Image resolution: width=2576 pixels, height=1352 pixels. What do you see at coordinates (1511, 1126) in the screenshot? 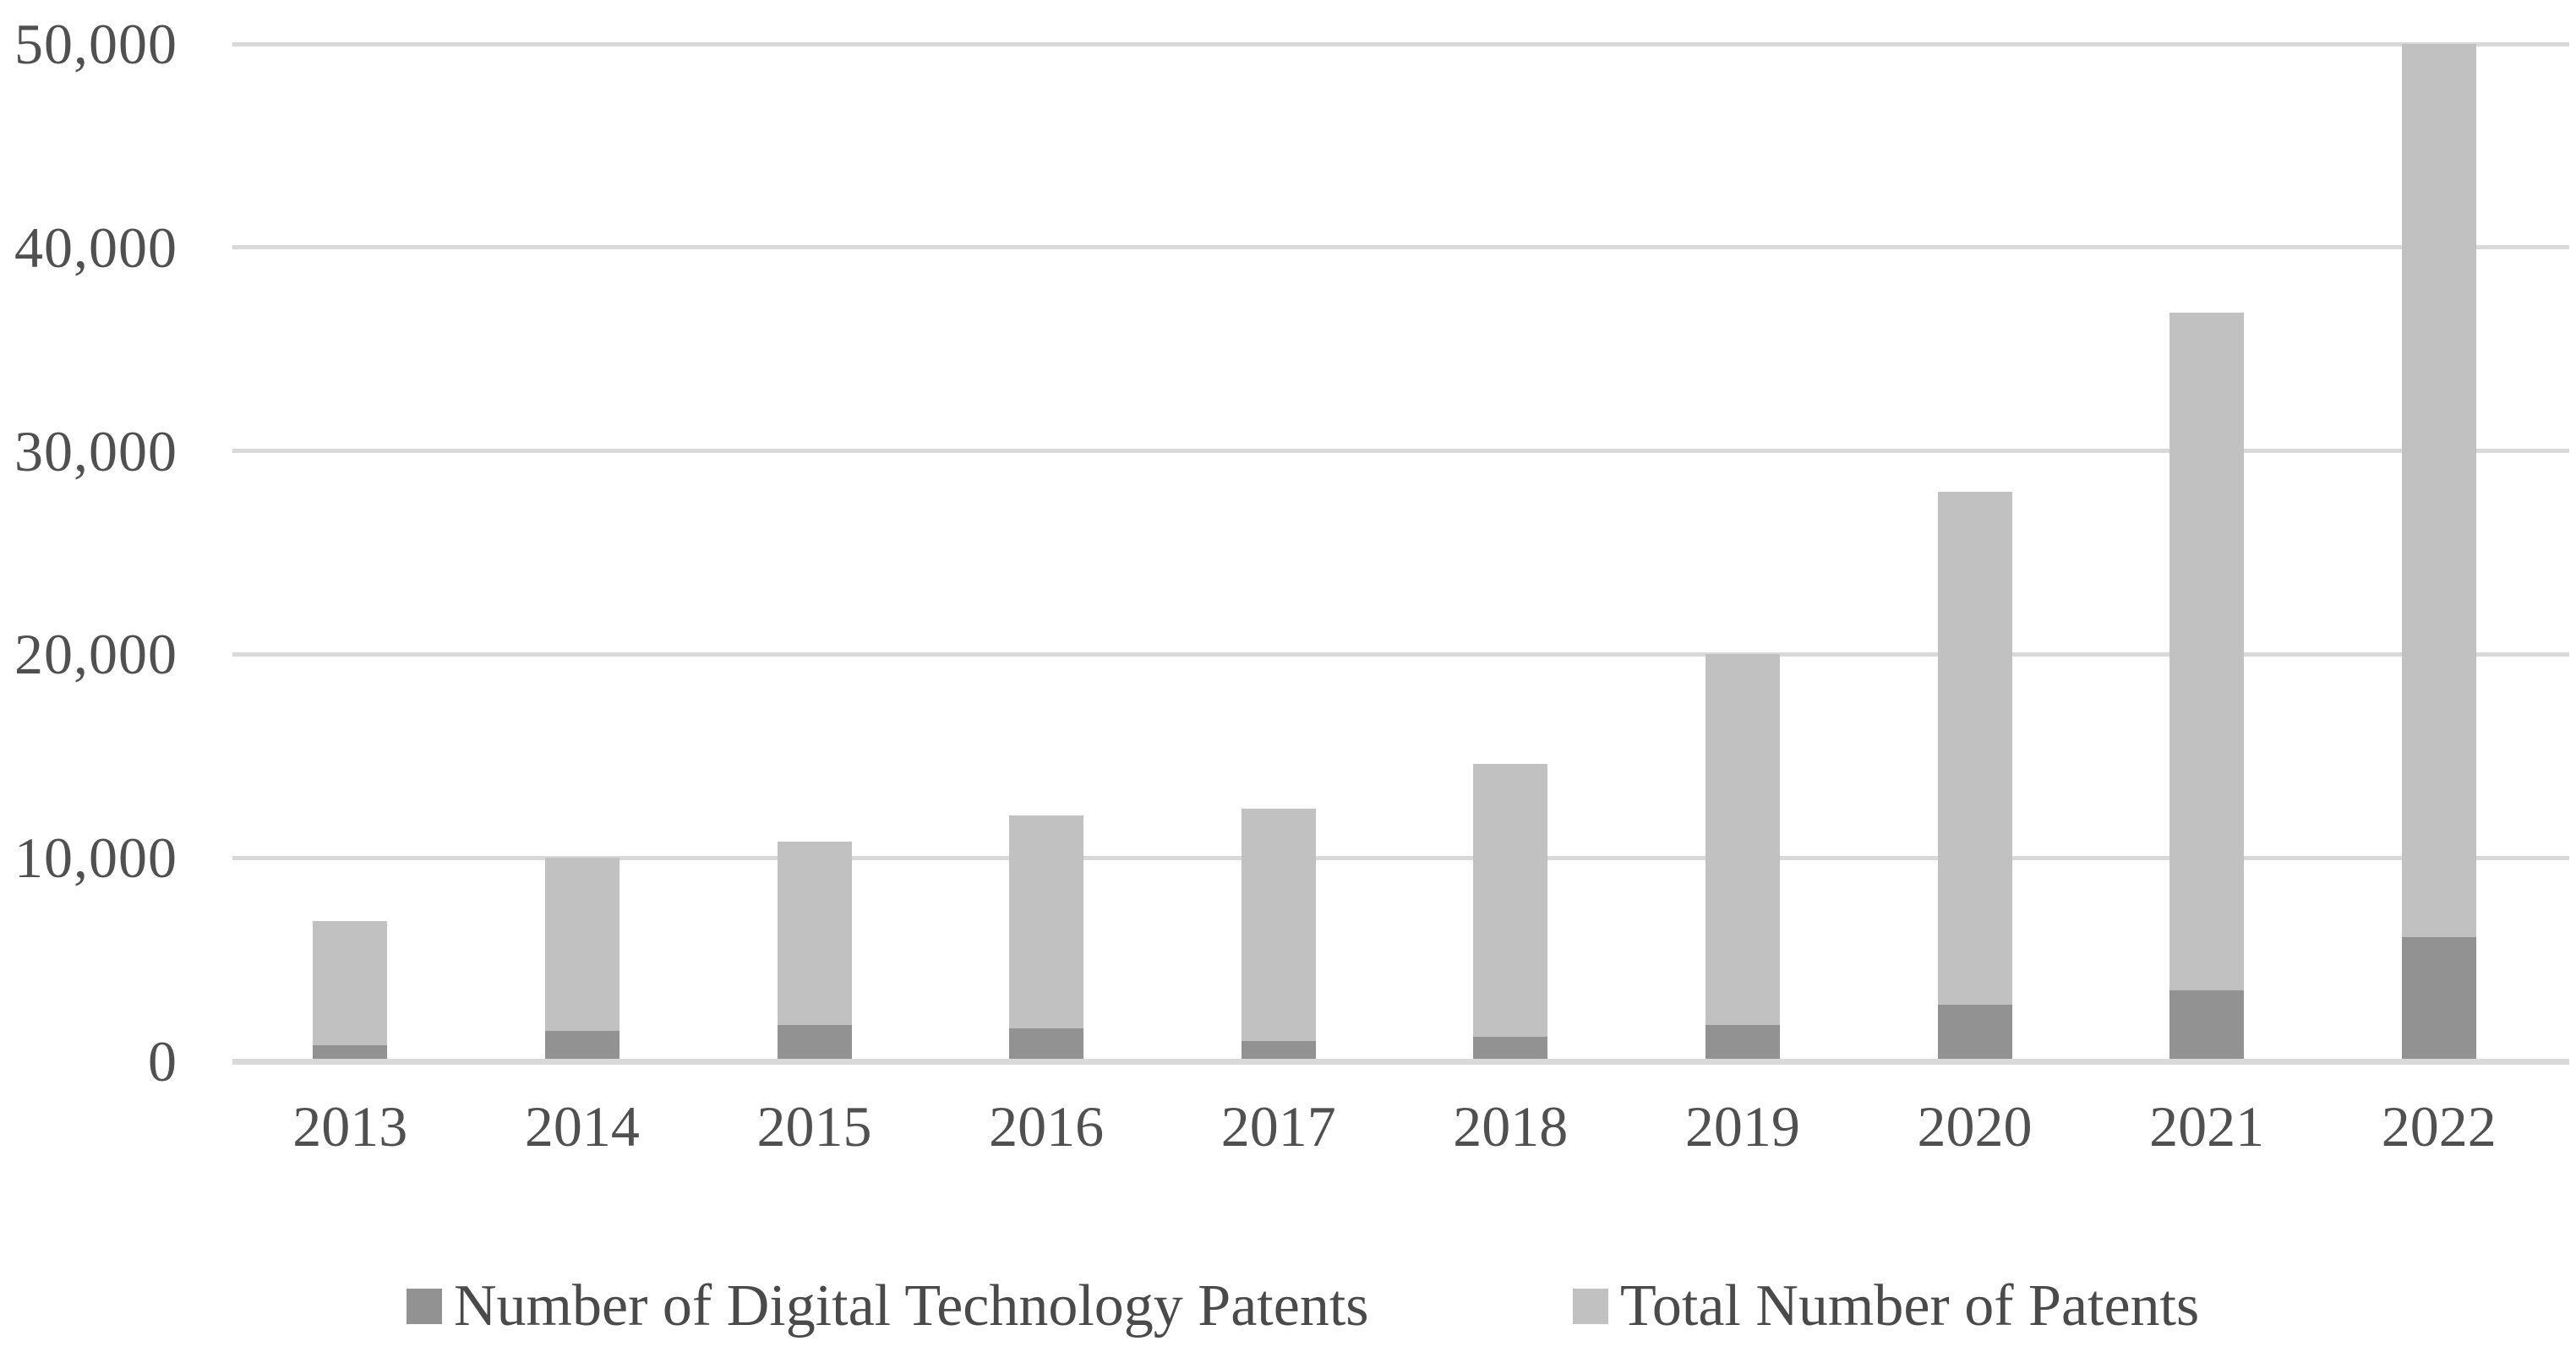
I see `x-tick-label-2018: 2018` at bounding box center [1511, 1126].